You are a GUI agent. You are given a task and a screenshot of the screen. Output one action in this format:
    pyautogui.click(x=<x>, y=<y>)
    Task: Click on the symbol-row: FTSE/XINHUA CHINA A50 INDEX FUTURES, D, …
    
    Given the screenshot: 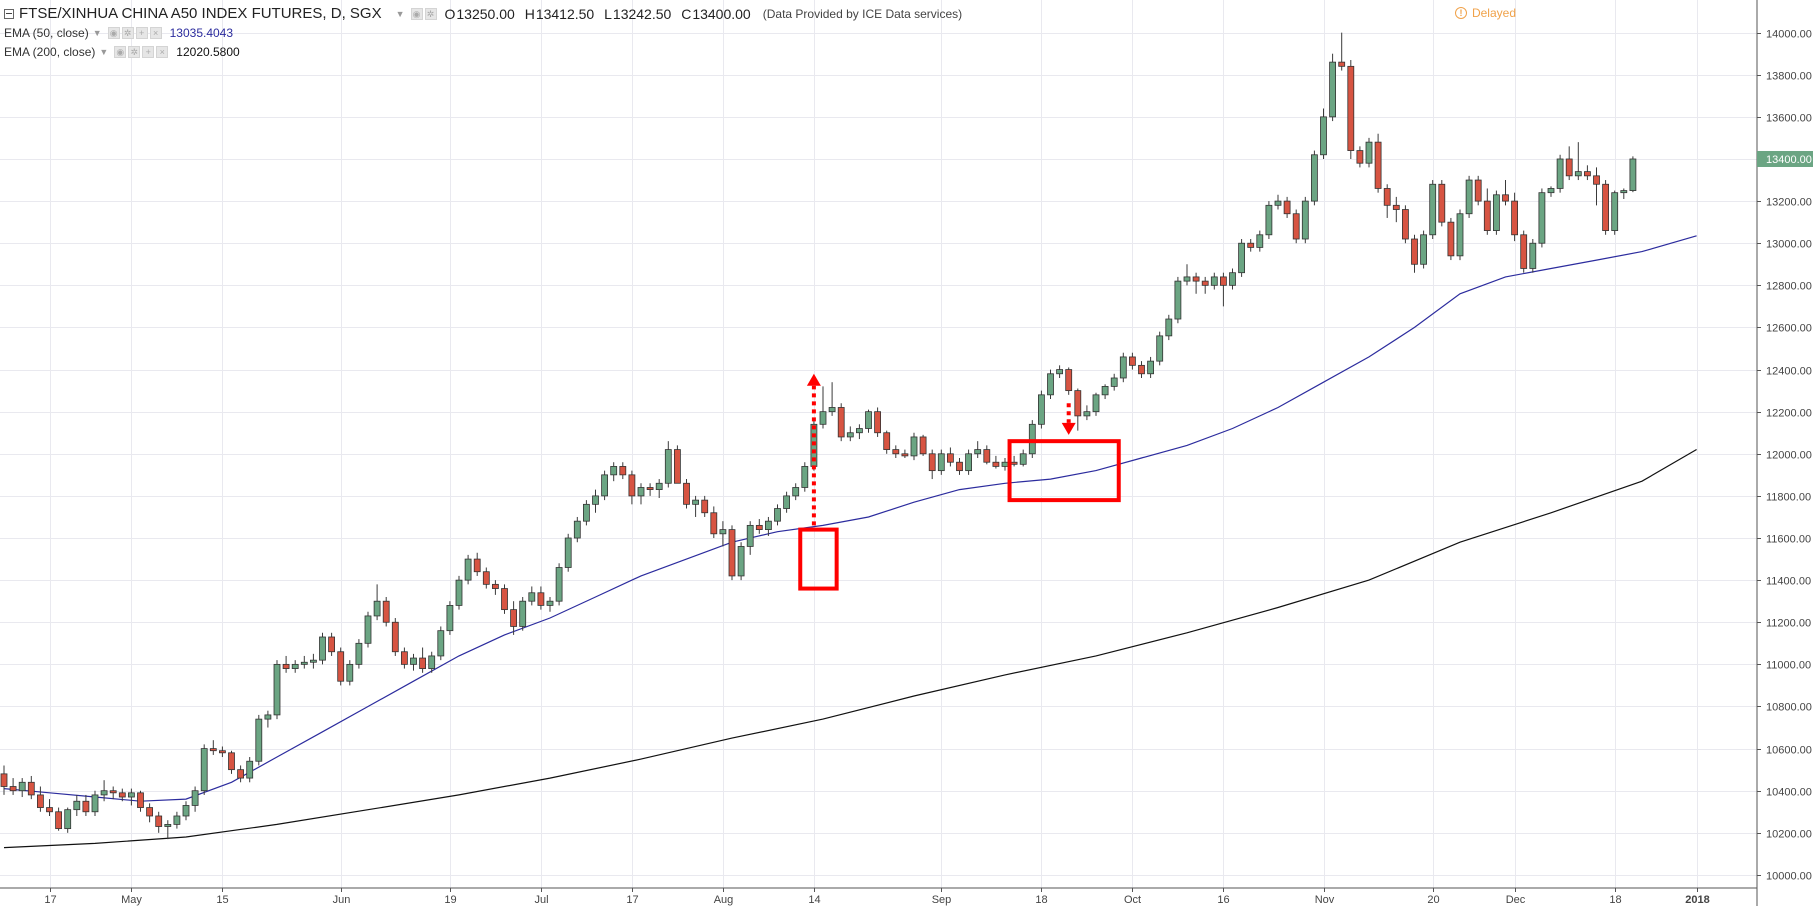 What is the action you would take?
    pyautogui.click(x=483, y=13)
    